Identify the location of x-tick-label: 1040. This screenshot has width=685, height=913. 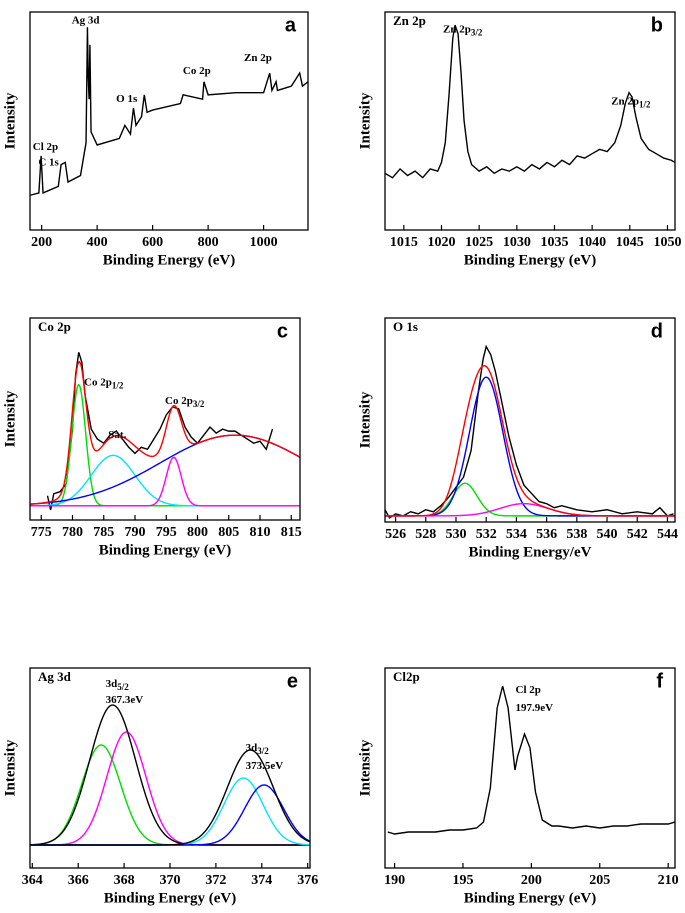
(592, 242).